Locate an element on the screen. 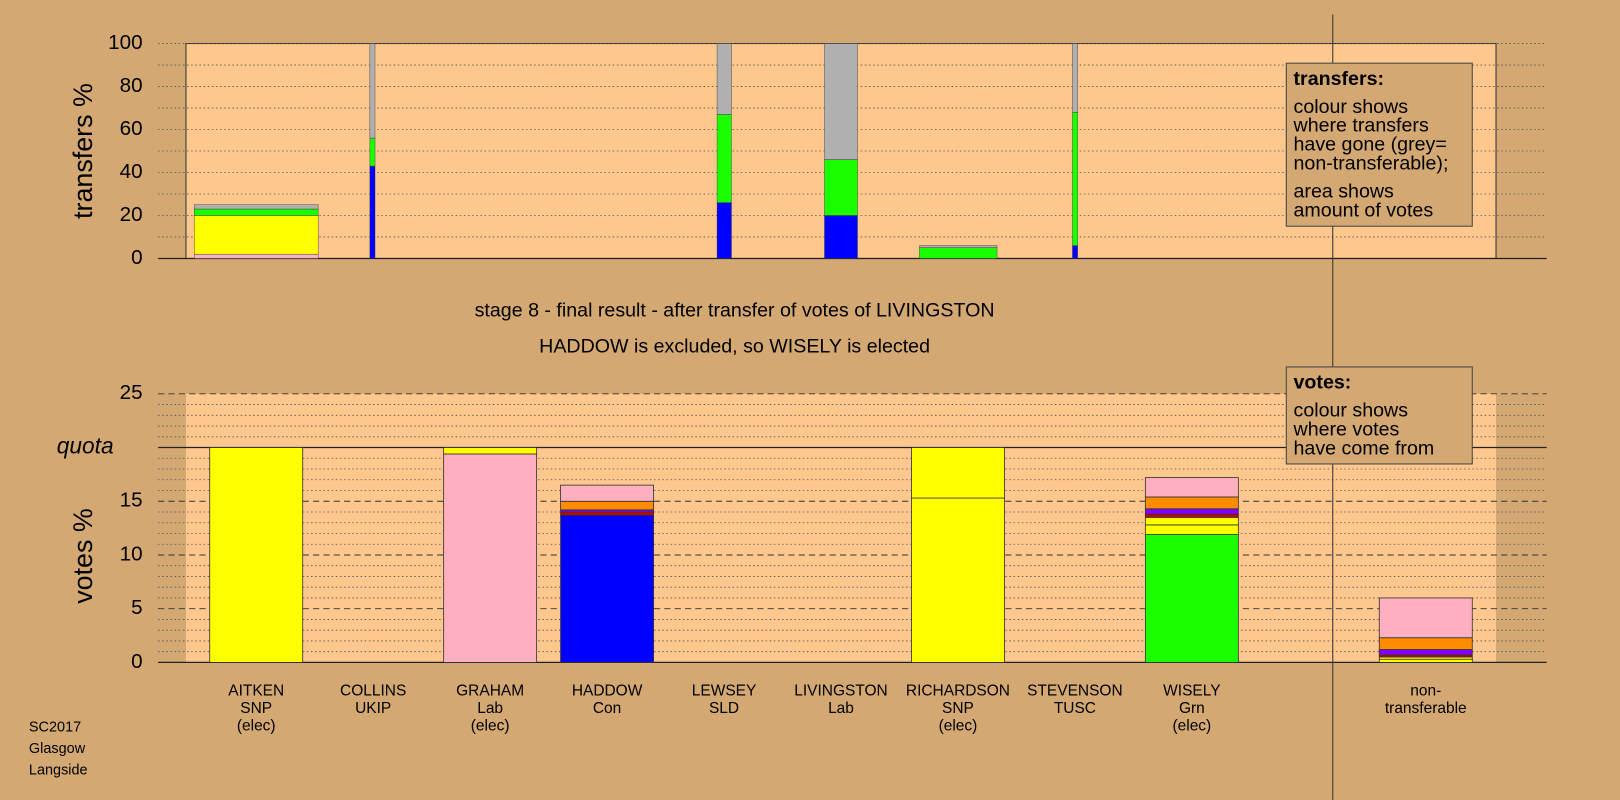  x-tick-label: non- is located at coordinates (1425, 690).